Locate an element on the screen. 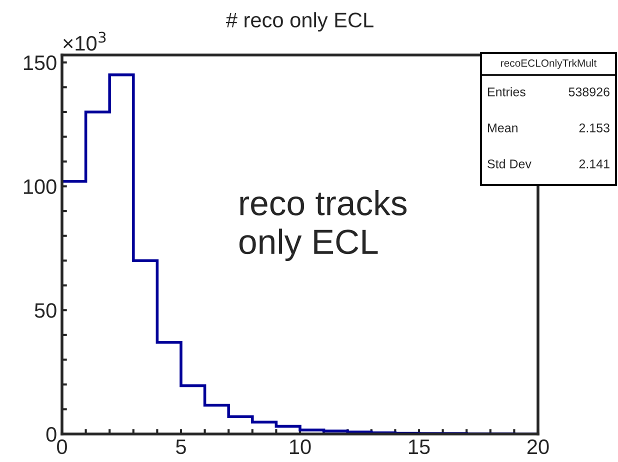  chart-title: # reco only ECL is located at coordinates (300, 22).